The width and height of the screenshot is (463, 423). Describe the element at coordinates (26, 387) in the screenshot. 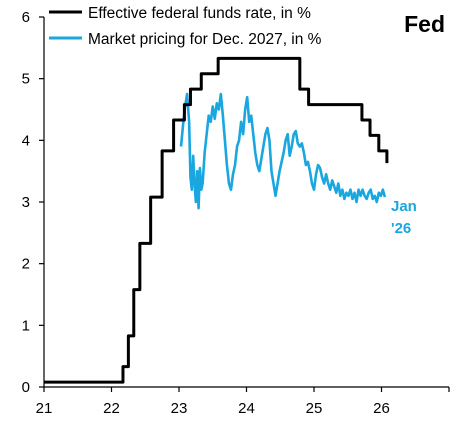

I see `y-tick-label: 0` at that location.